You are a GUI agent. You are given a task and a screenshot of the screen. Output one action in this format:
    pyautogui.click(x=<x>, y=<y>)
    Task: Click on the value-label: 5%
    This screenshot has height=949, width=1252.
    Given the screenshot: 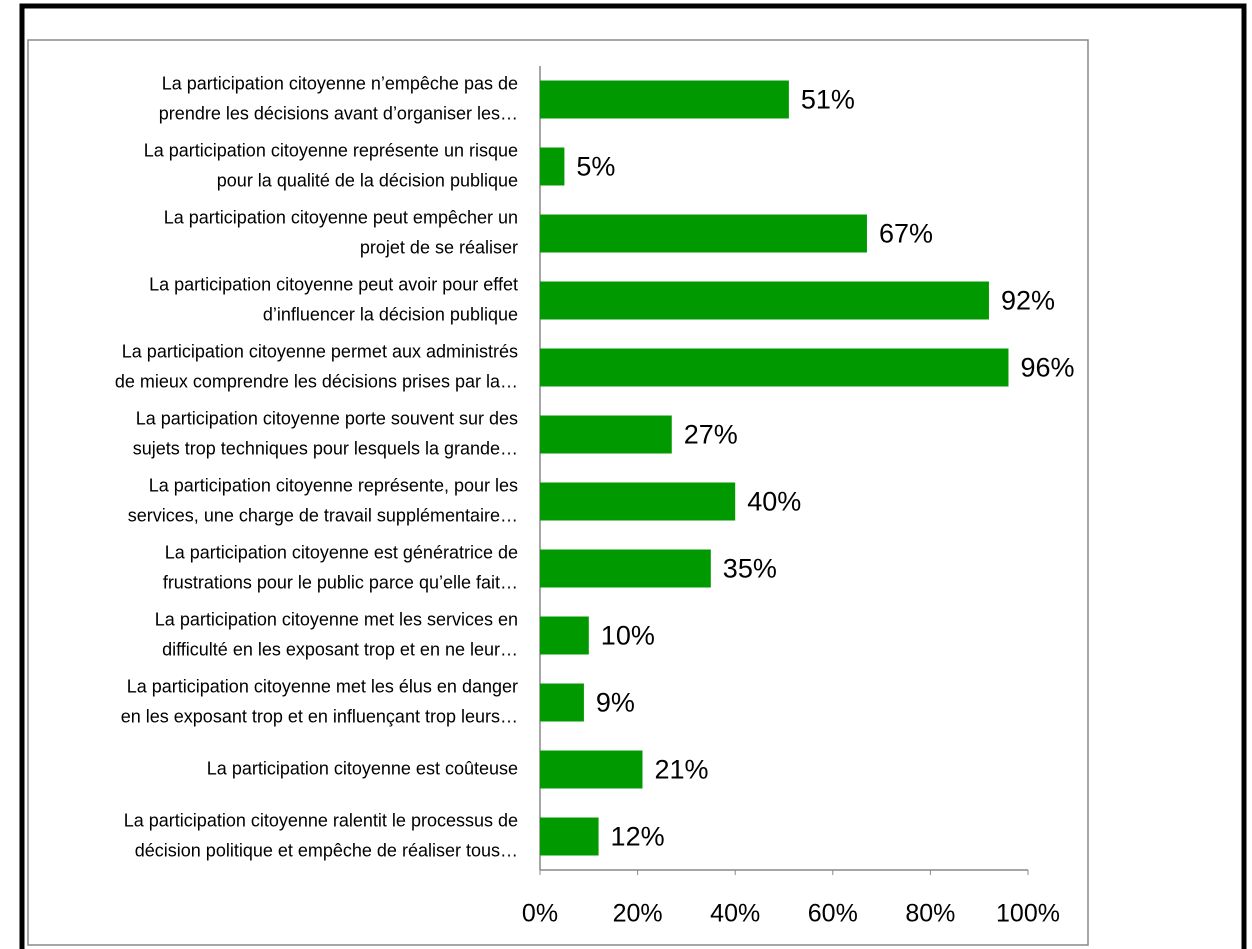 What is the action you would take?
    pyautogui.click(x=595, y=167)
    